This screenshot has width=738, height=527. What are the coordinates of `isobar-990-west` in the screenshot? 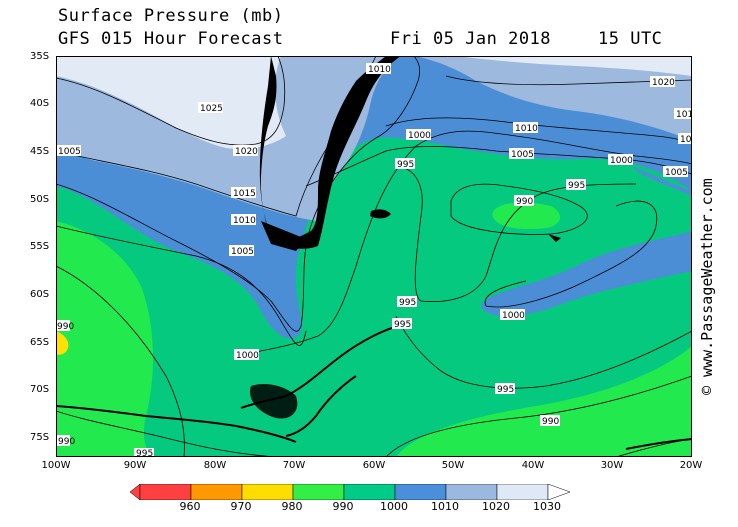 It's located at (166, 433).